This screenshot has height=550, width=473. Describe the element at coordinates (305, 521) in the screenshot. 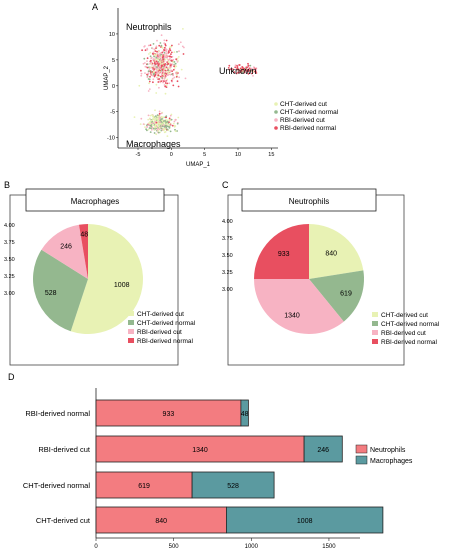

I see `bar-value-label: 1008` at that location.